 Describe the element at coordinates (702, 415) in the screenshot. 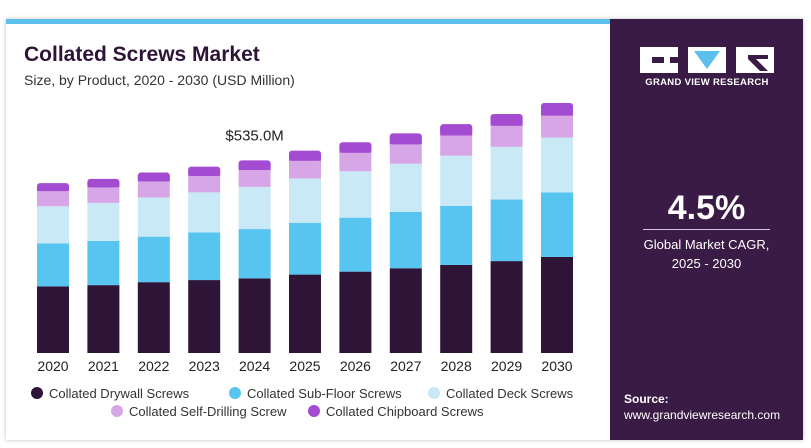

I see `source-link: www.grandviewresearch.com` at that location.